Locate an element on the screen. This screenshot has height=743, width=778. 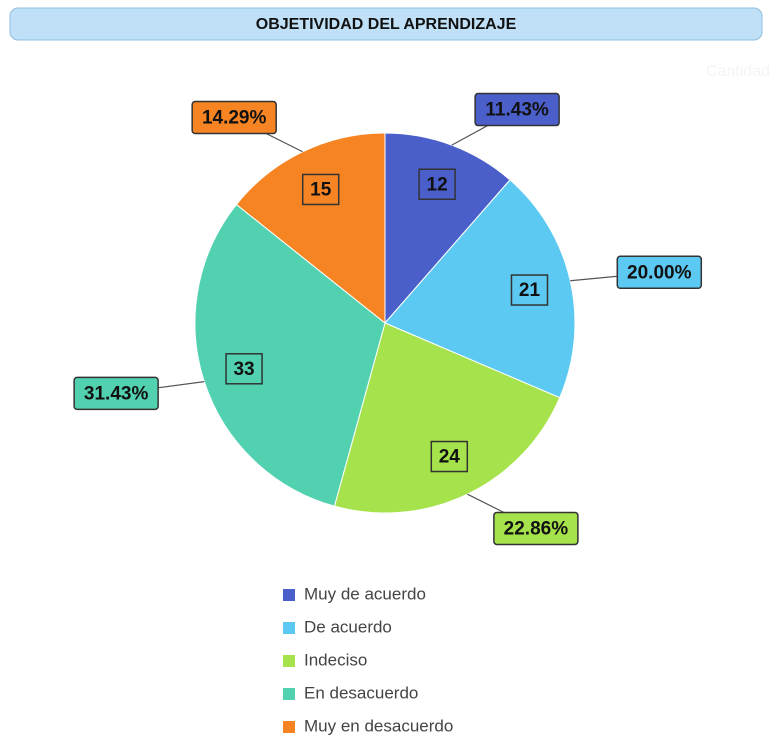
count-label: 15 is located at coordinates (321, 189).